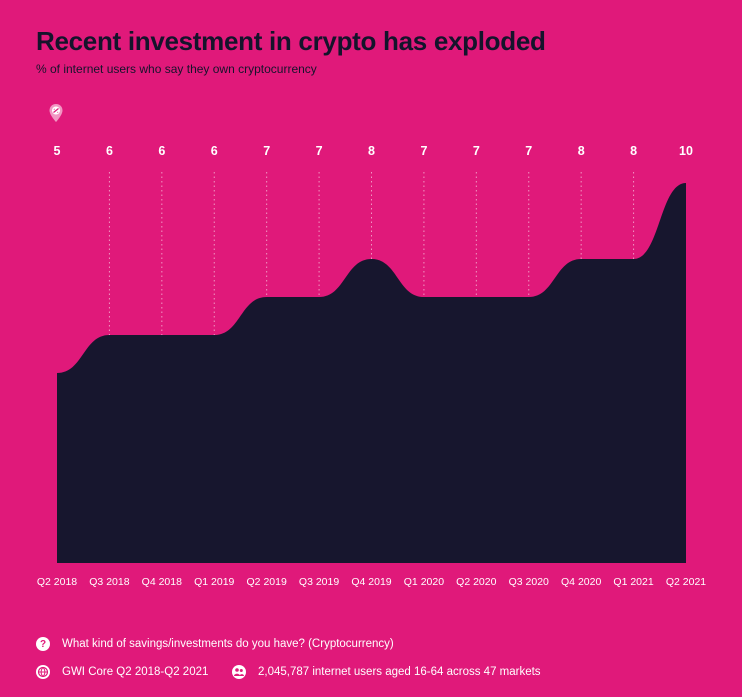 The height and width of the screenshot is (697, 742). Describe the element at coordinates (239, 672) in the screenshot. I see `people-icon` at that location.